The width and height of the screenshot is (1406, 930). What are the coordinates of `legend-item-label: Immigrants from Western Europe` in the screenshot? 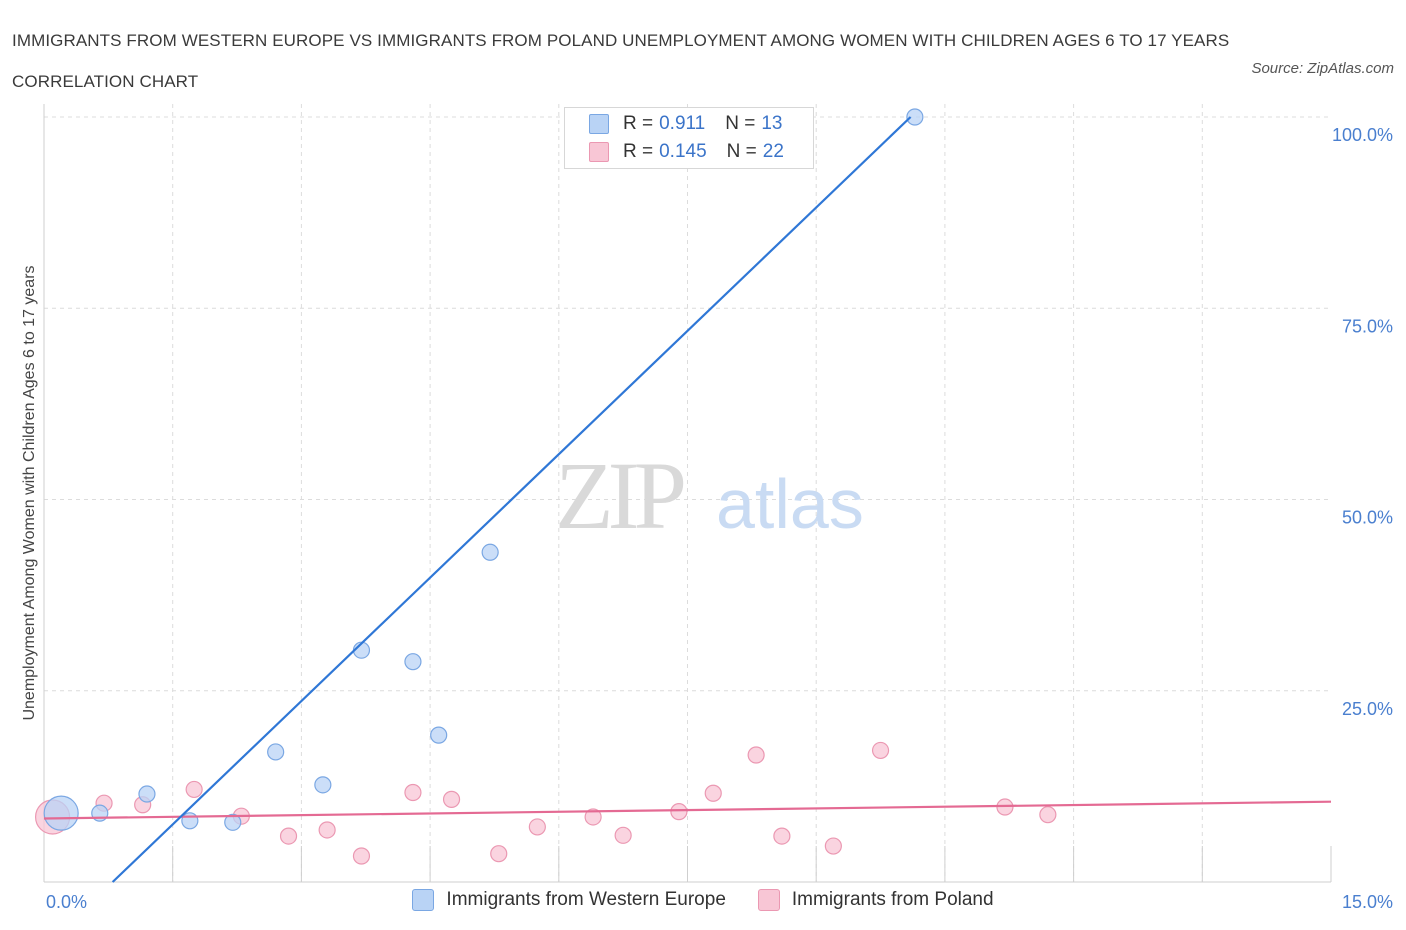 It's located at (586, 899).